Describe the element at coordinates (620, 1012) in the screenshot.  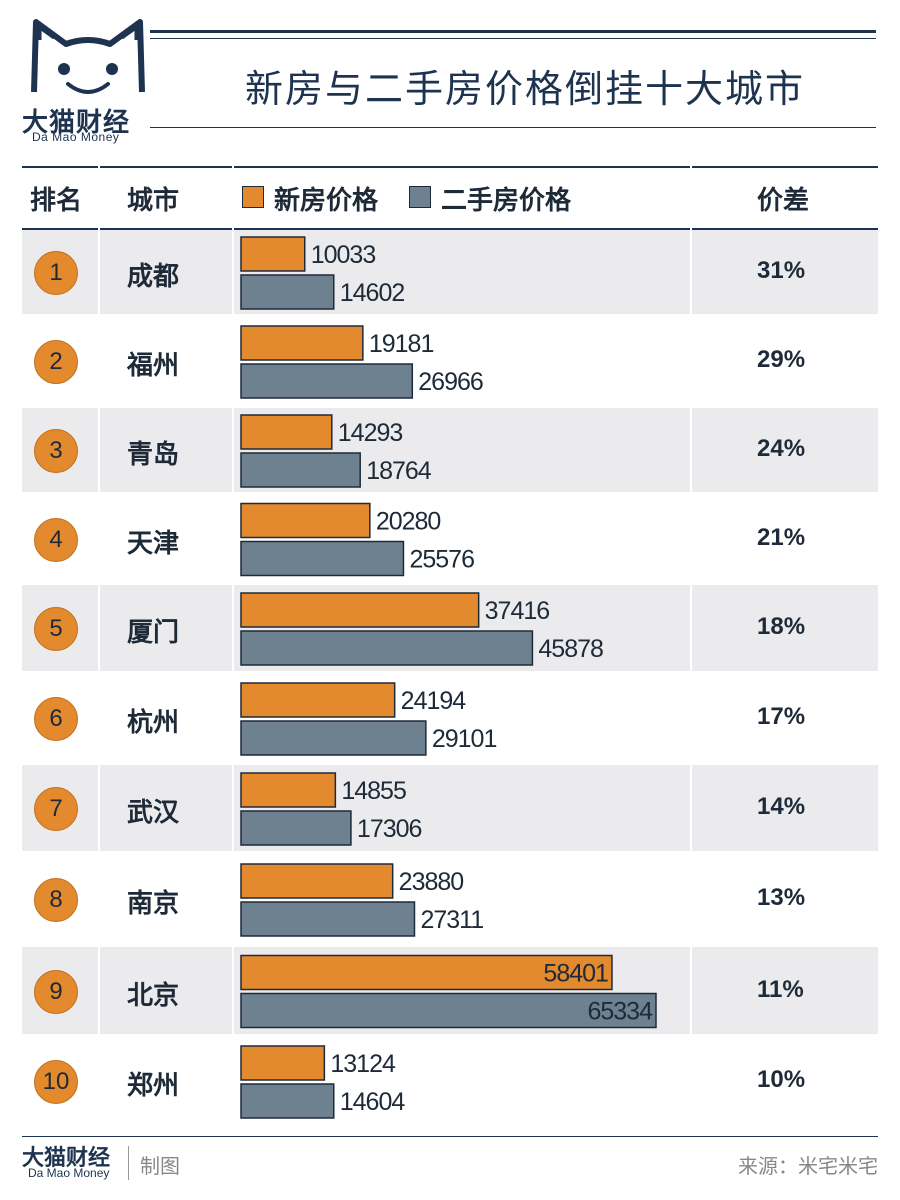
I see `bar-value-label: 65334` at that location.